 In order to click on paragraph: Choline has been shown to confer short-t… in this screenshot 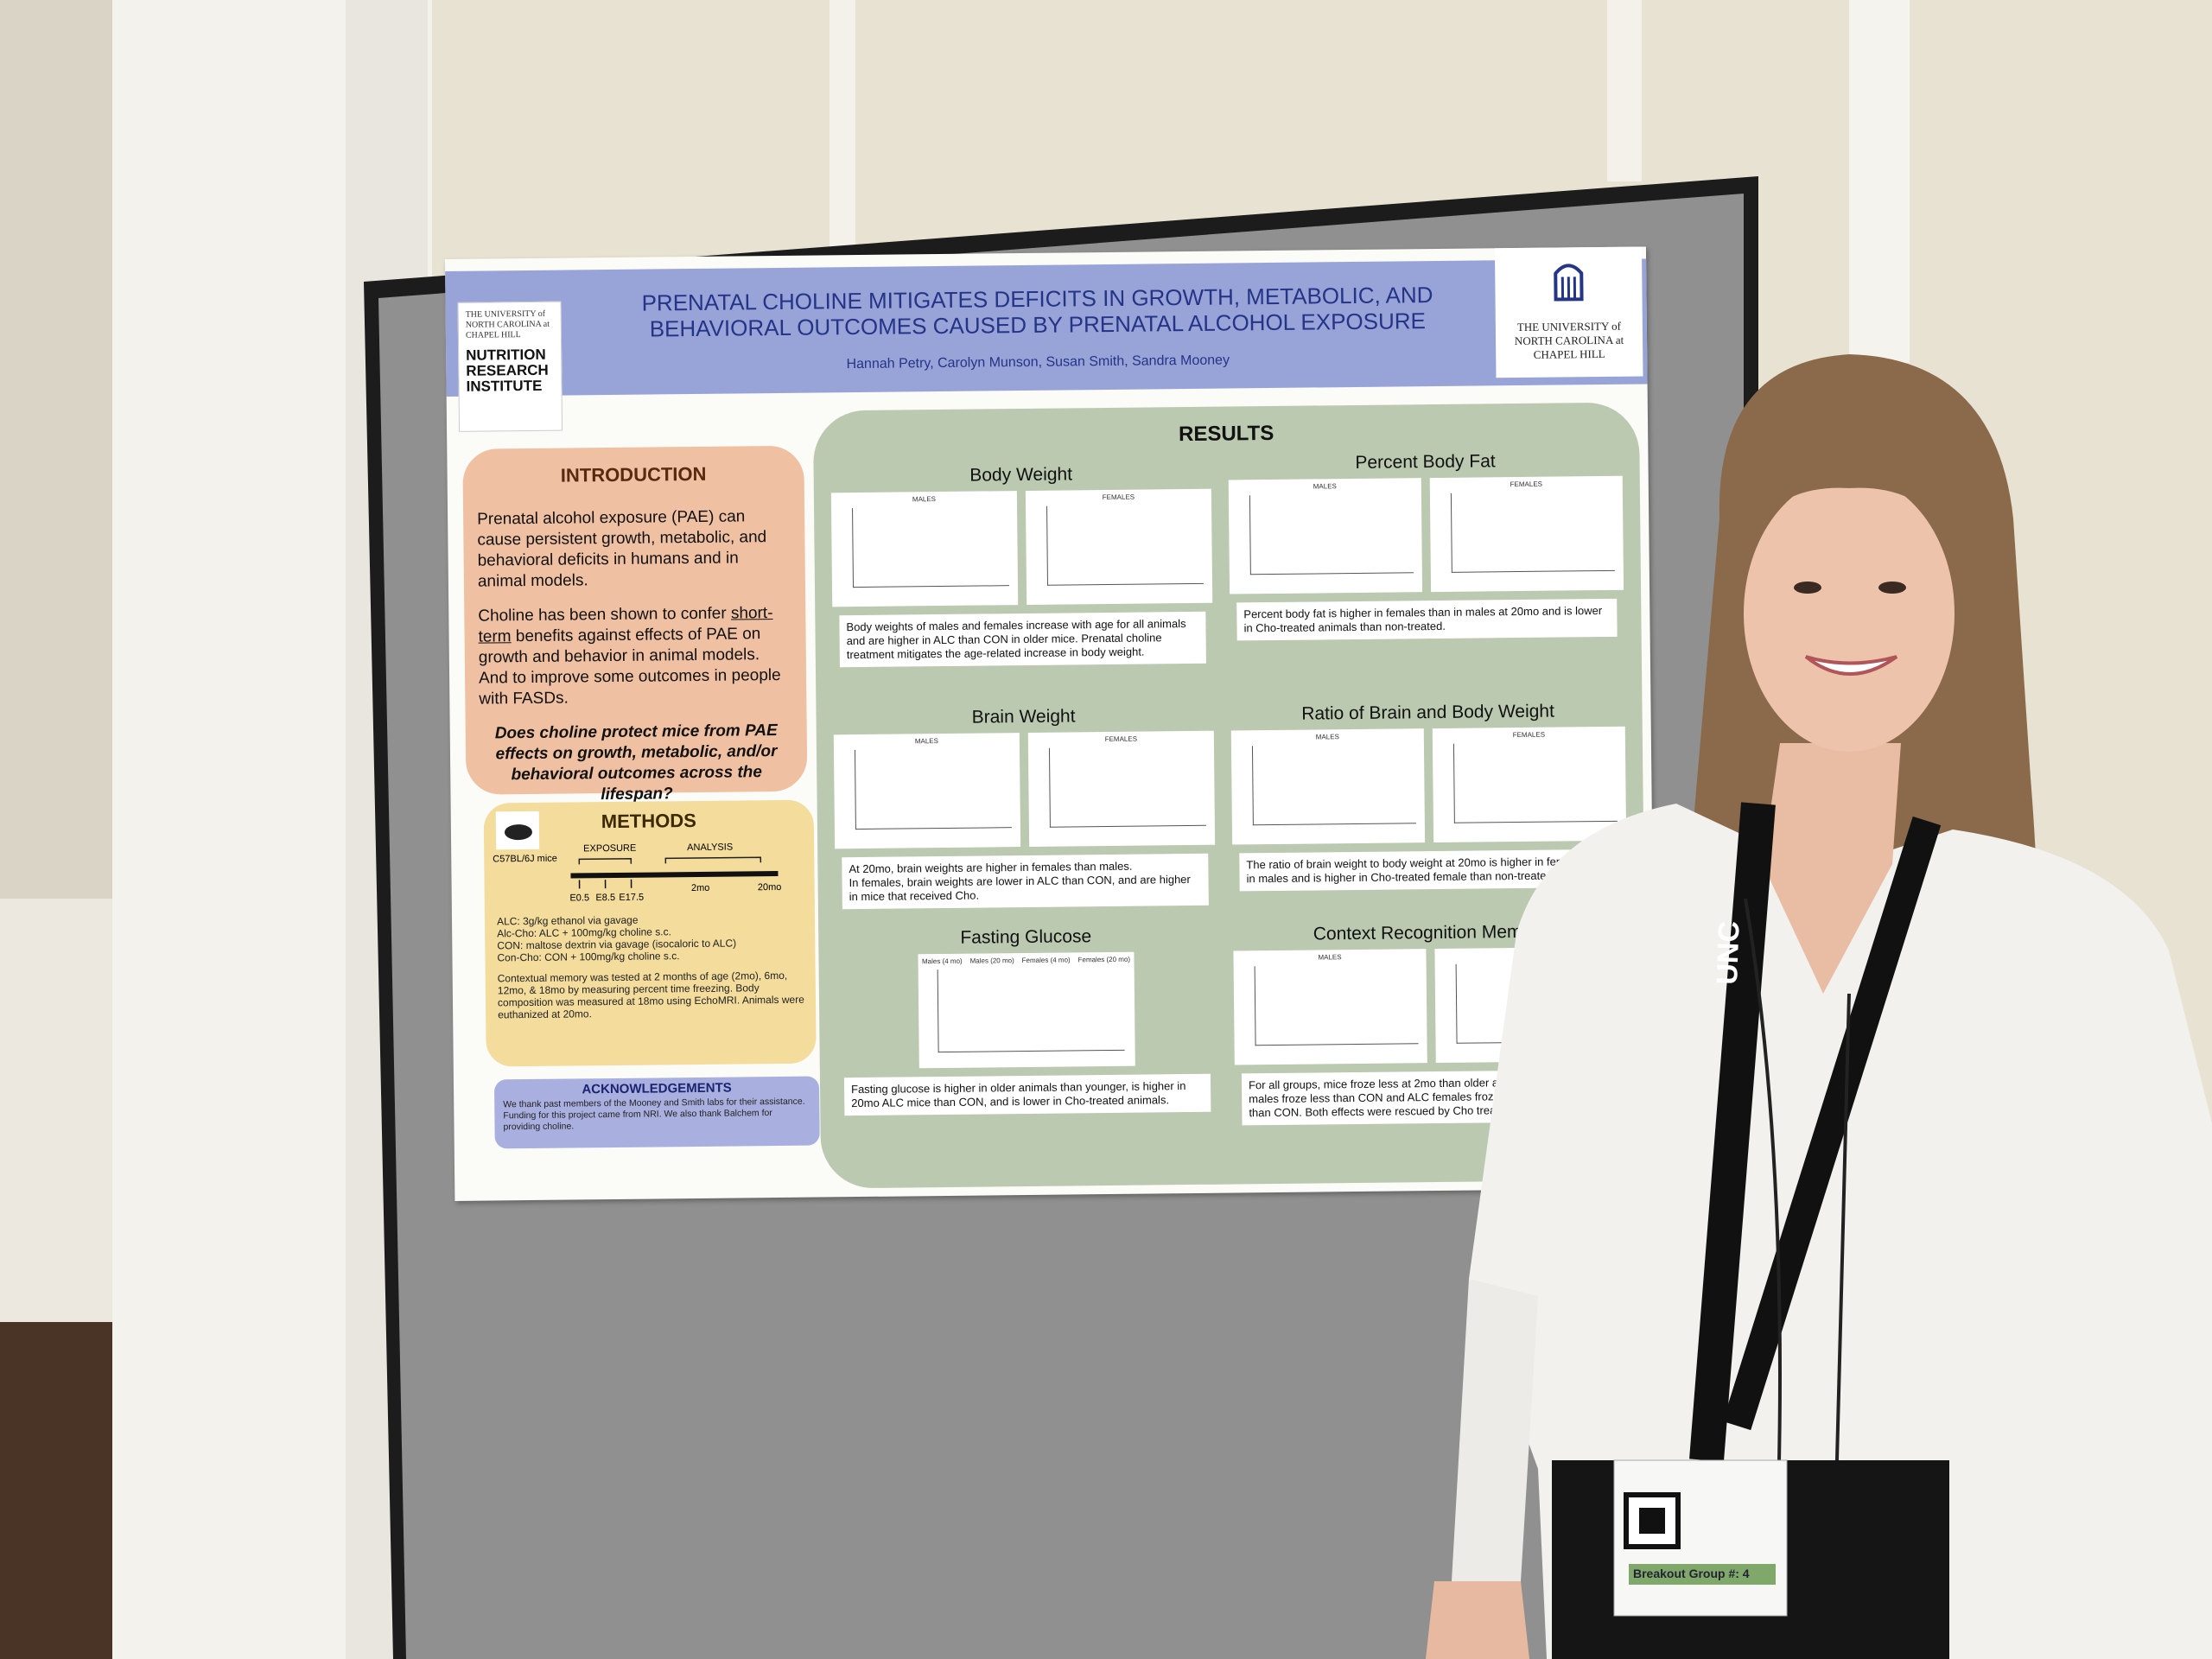, I will do `click(635, 656)`.